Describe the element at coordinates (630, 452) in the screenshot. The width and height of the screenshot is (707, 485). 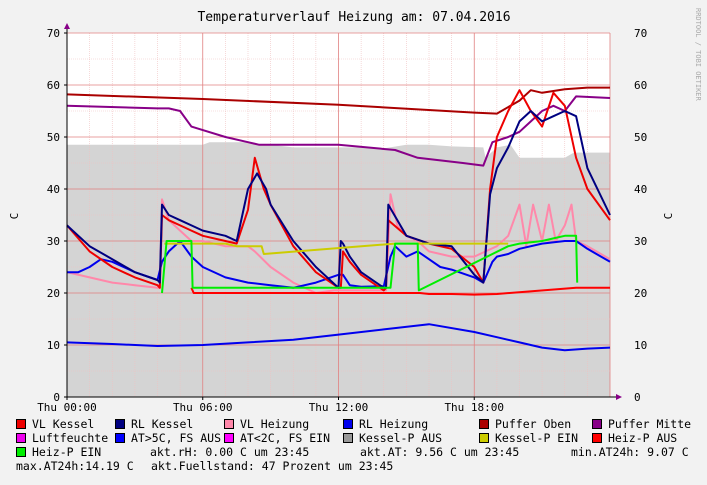
I see `status-min-at: min.AT24h: 9.07 C` at that location.